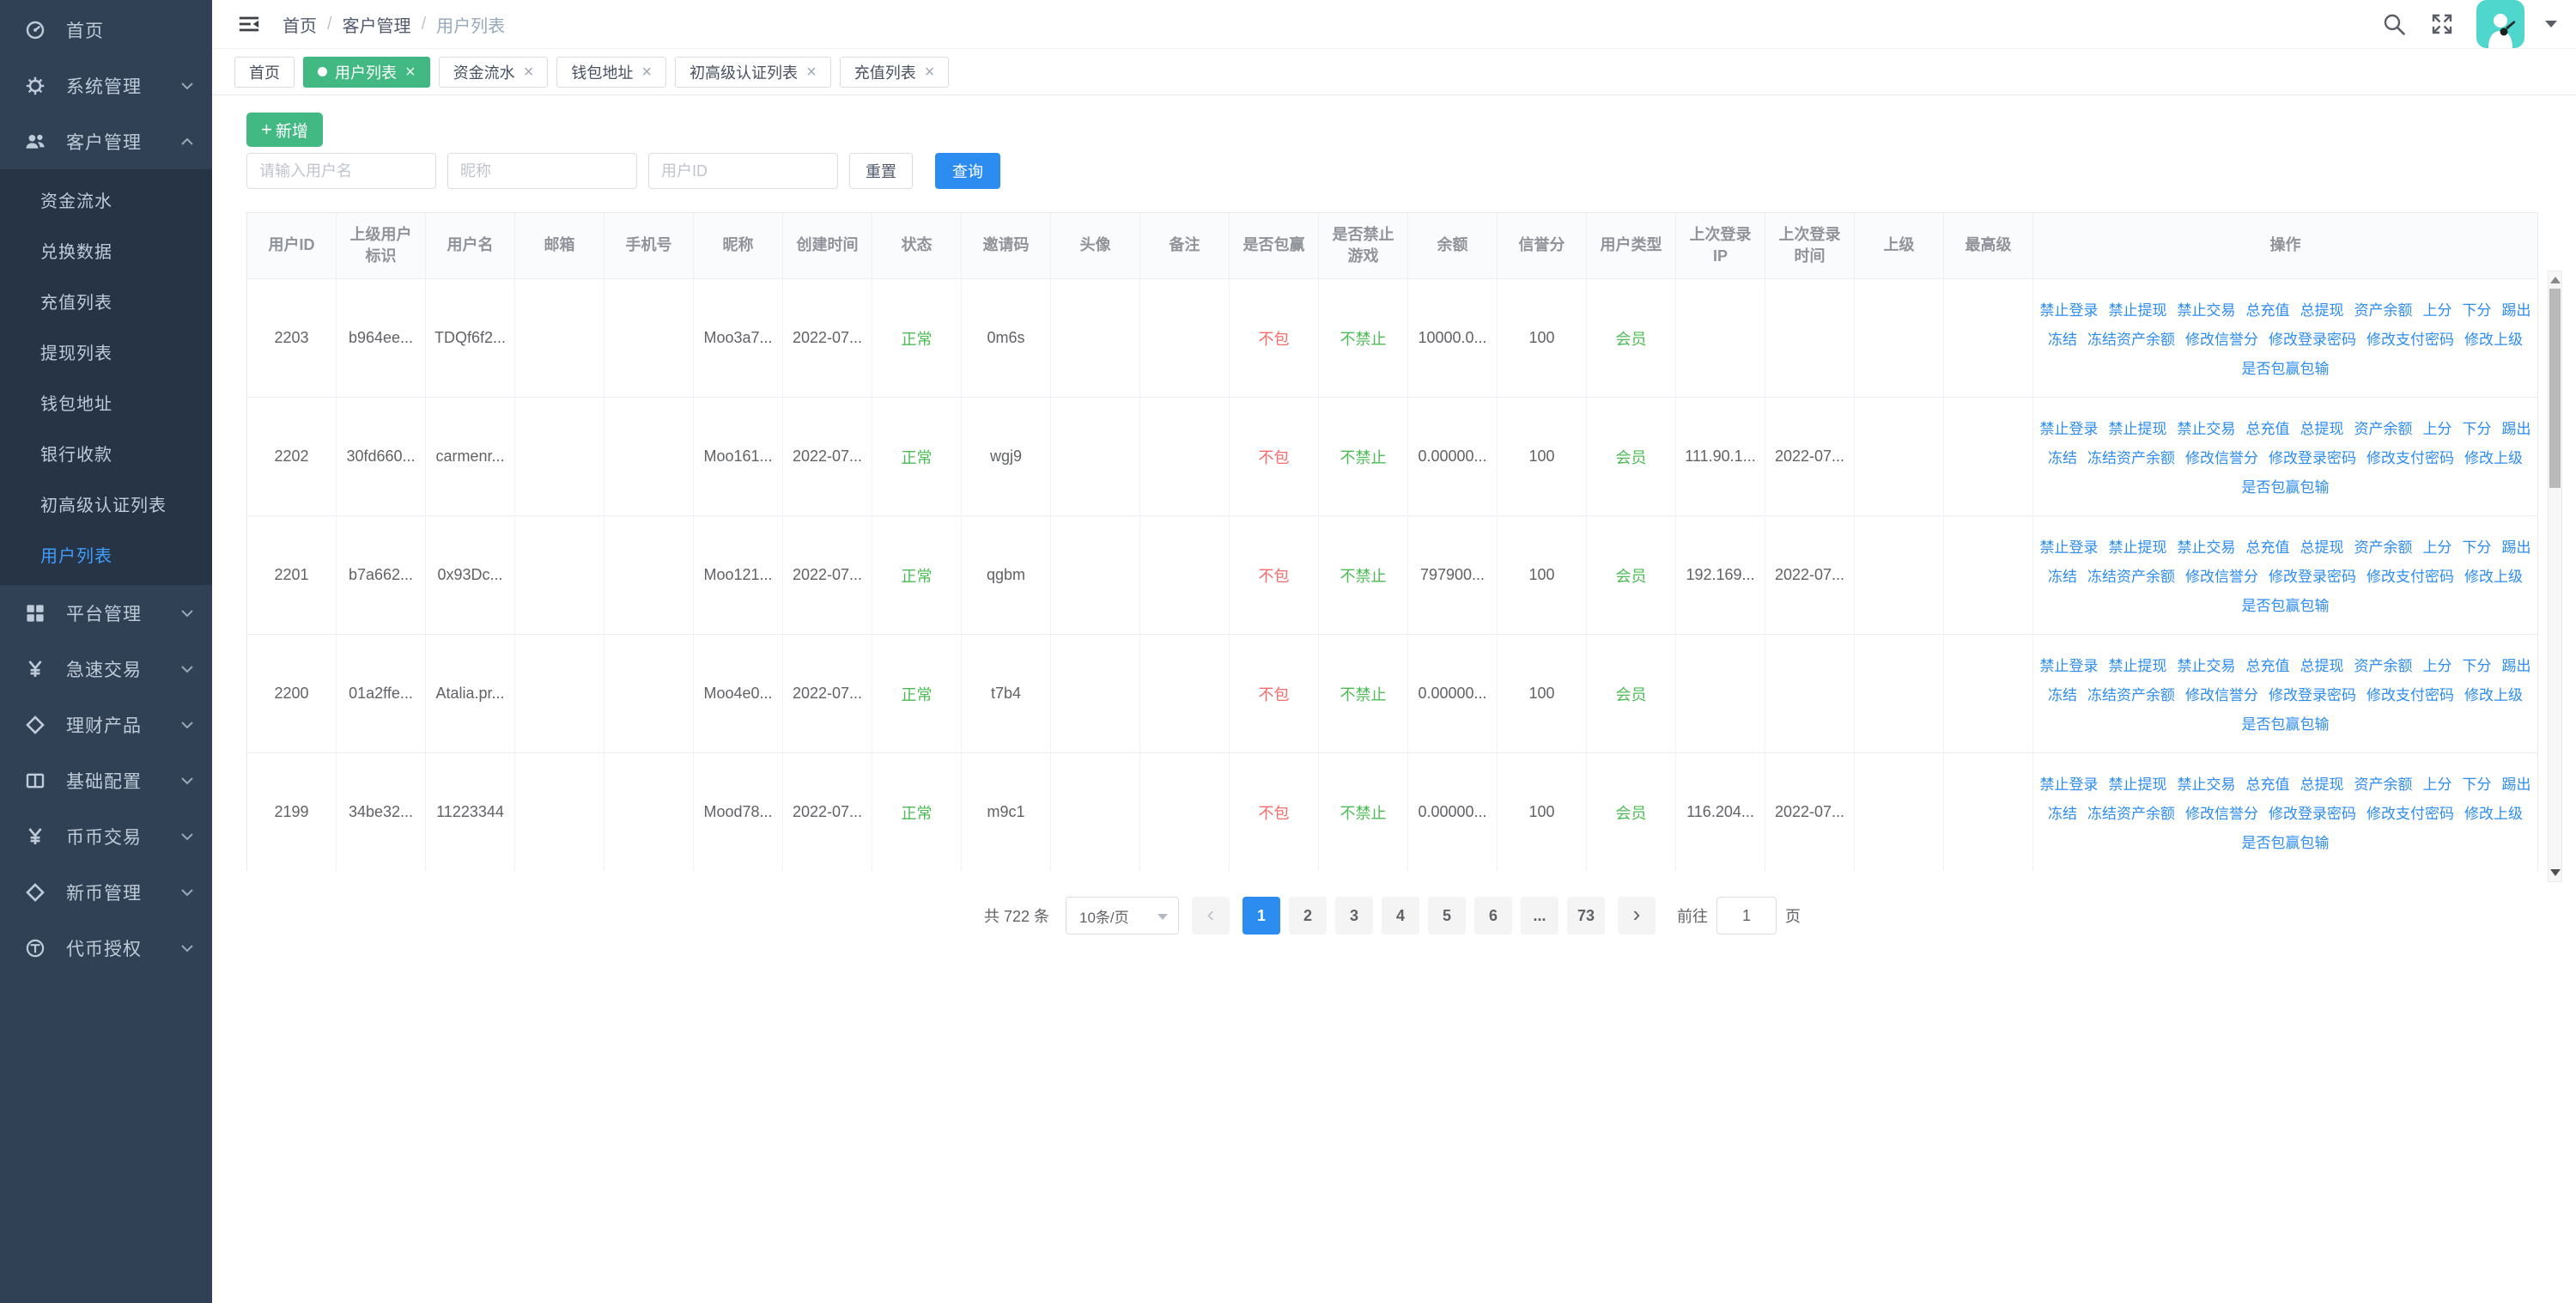  Describe the element at coordinates (106, 251) in the screenshot. I see `sidebar-subitem-exchange-data: 兑换数据` at that location.